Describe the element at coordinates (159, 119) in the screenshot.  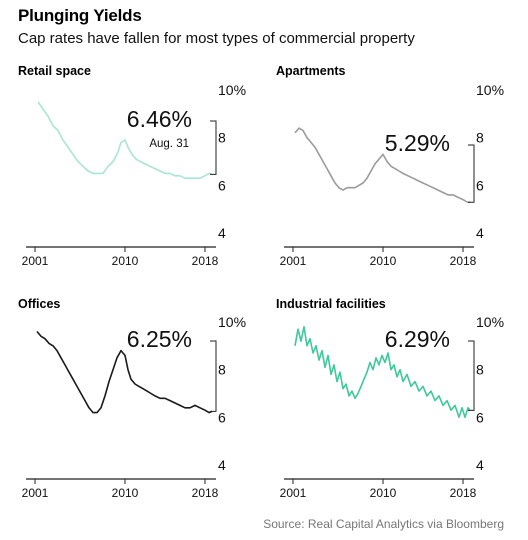
I see `callout-value: 6.46%` at that location.